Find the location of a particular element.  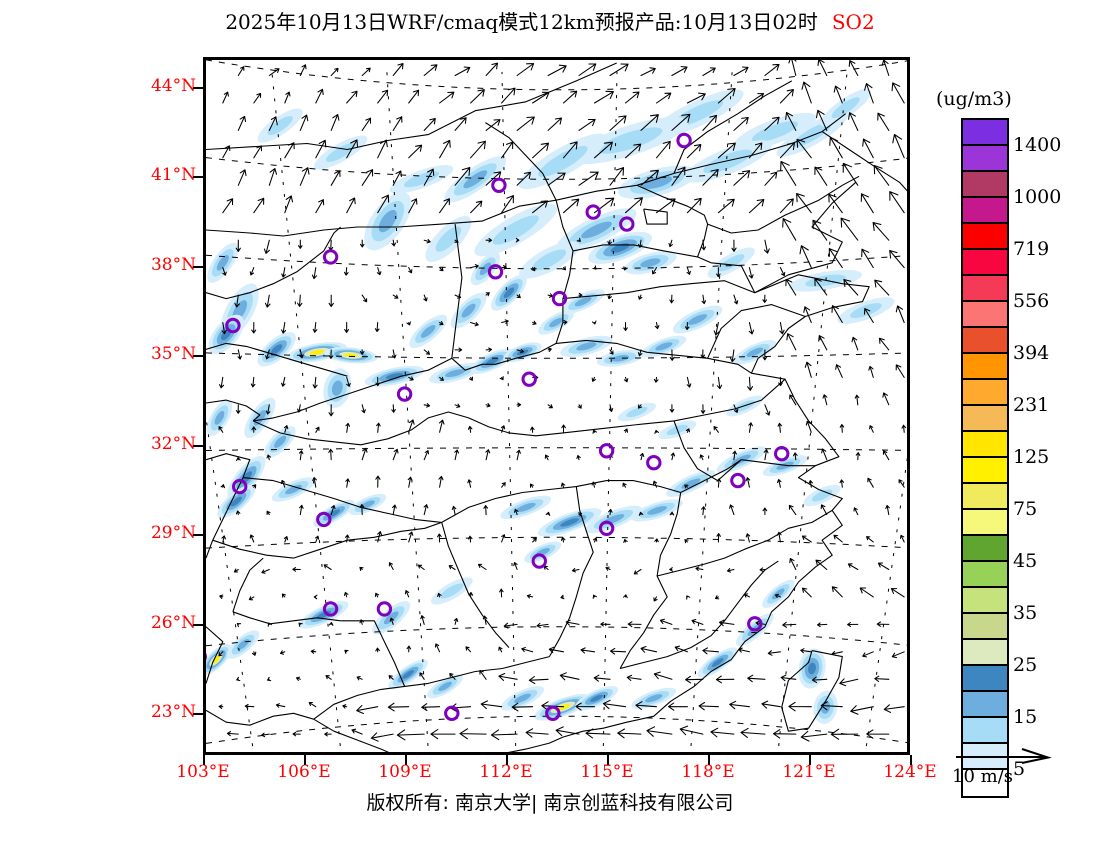

lon-tick-label: 115°E is located at coordinates (607, 772).